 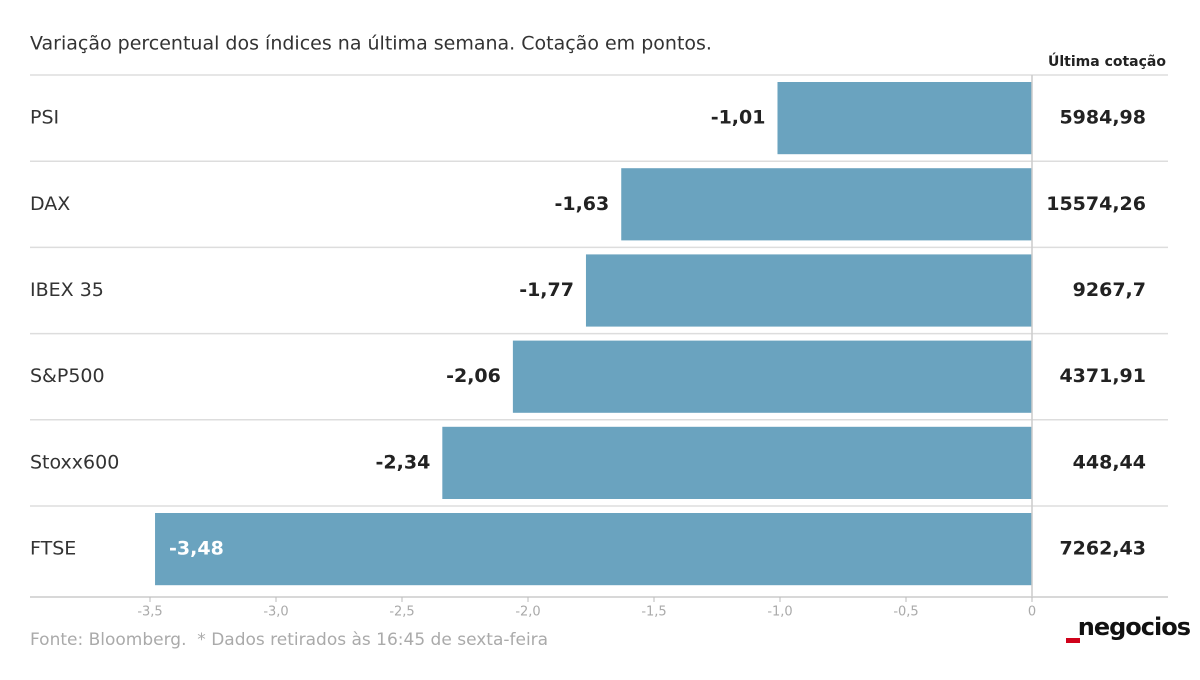 What do you see at coordinates (1109, 462) in the screenshot?
I see `column-value: 448,44` at bounding box center [1109, 462].